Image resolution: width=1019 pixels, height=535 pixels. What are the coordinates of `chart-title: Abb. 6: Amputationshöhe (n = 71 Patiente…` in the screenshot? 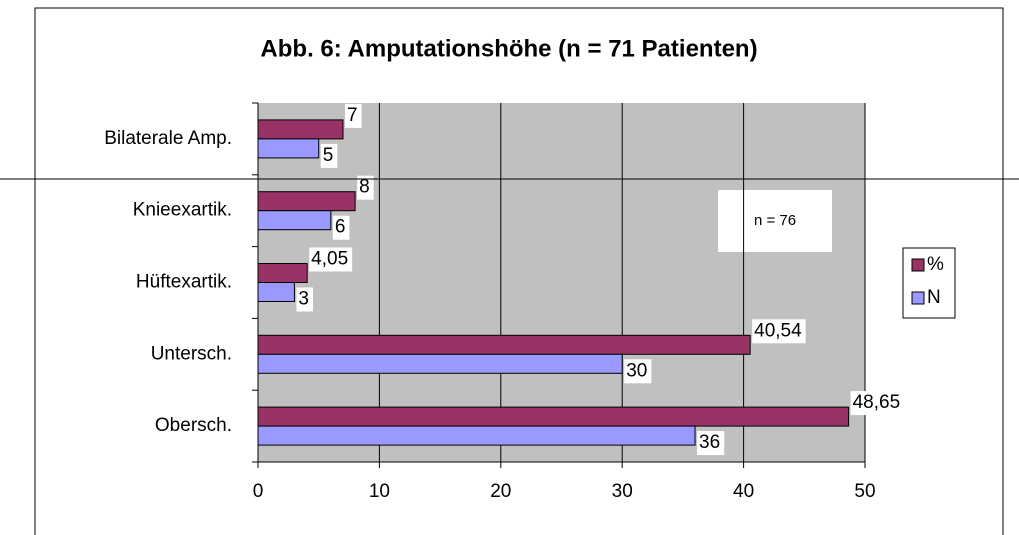 It's located at (508, 48).